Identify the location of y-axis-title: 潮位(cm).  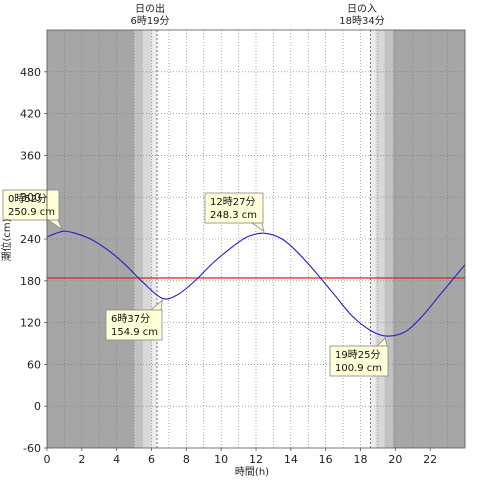
(6, 239).